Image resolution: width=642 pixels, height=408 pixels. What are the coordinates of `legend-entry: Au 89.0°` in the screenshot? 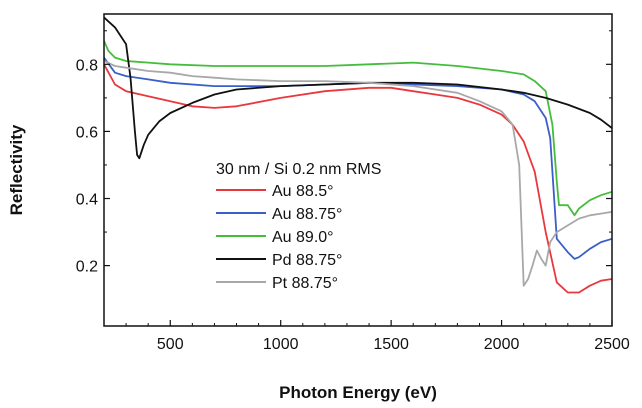 It's located at (303, 237).